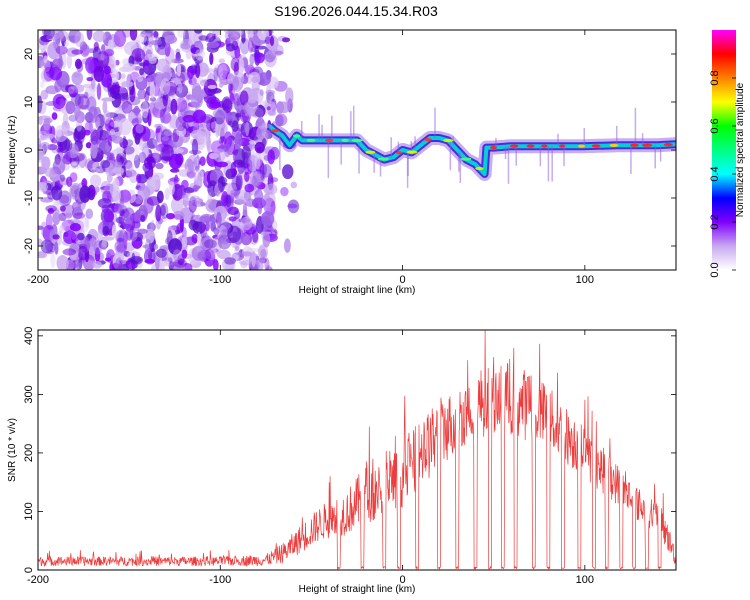 This screenshot has width=750, height=600. What do you see at coordinates (12, 150) in the screenshot?
I see `spectrogram-y-axis-label: Frequency (Hz)` at bounding box center [12, 150].